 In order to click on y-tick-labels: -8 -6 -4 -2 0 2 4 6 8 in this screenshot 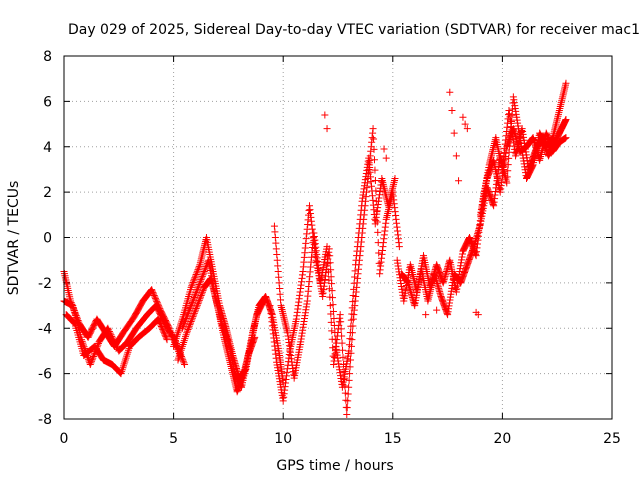, I will do `click(45, 238)`.